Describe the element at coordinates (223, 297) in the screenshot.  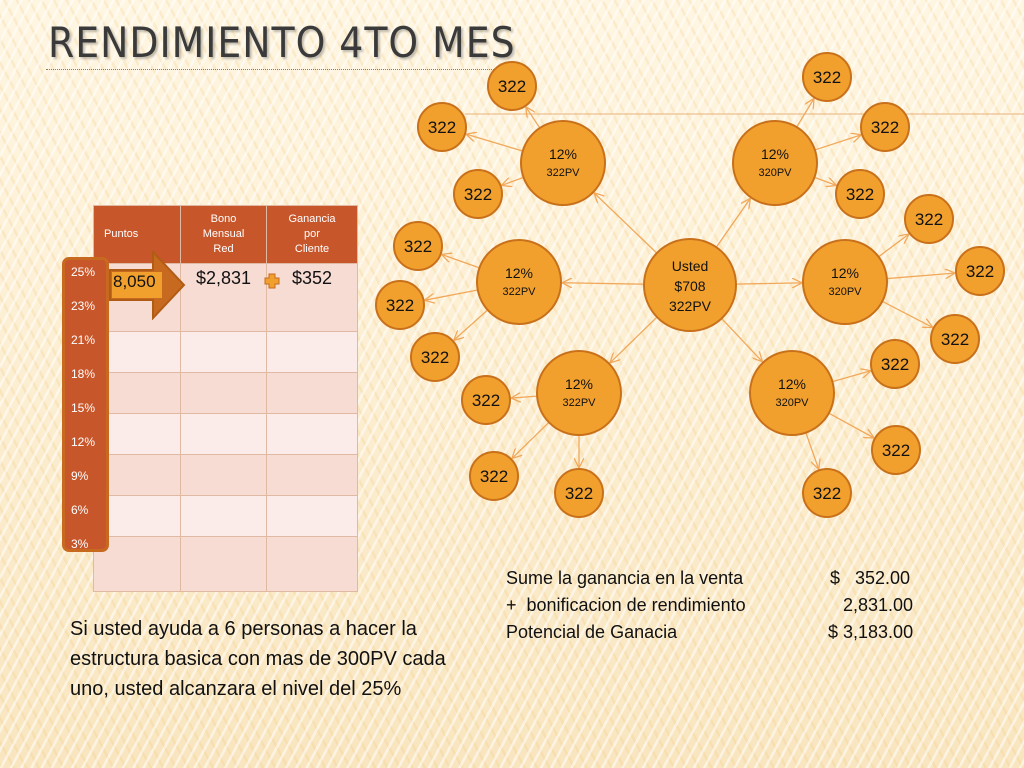
I see `cell-bono-value: $2,831` at that location.